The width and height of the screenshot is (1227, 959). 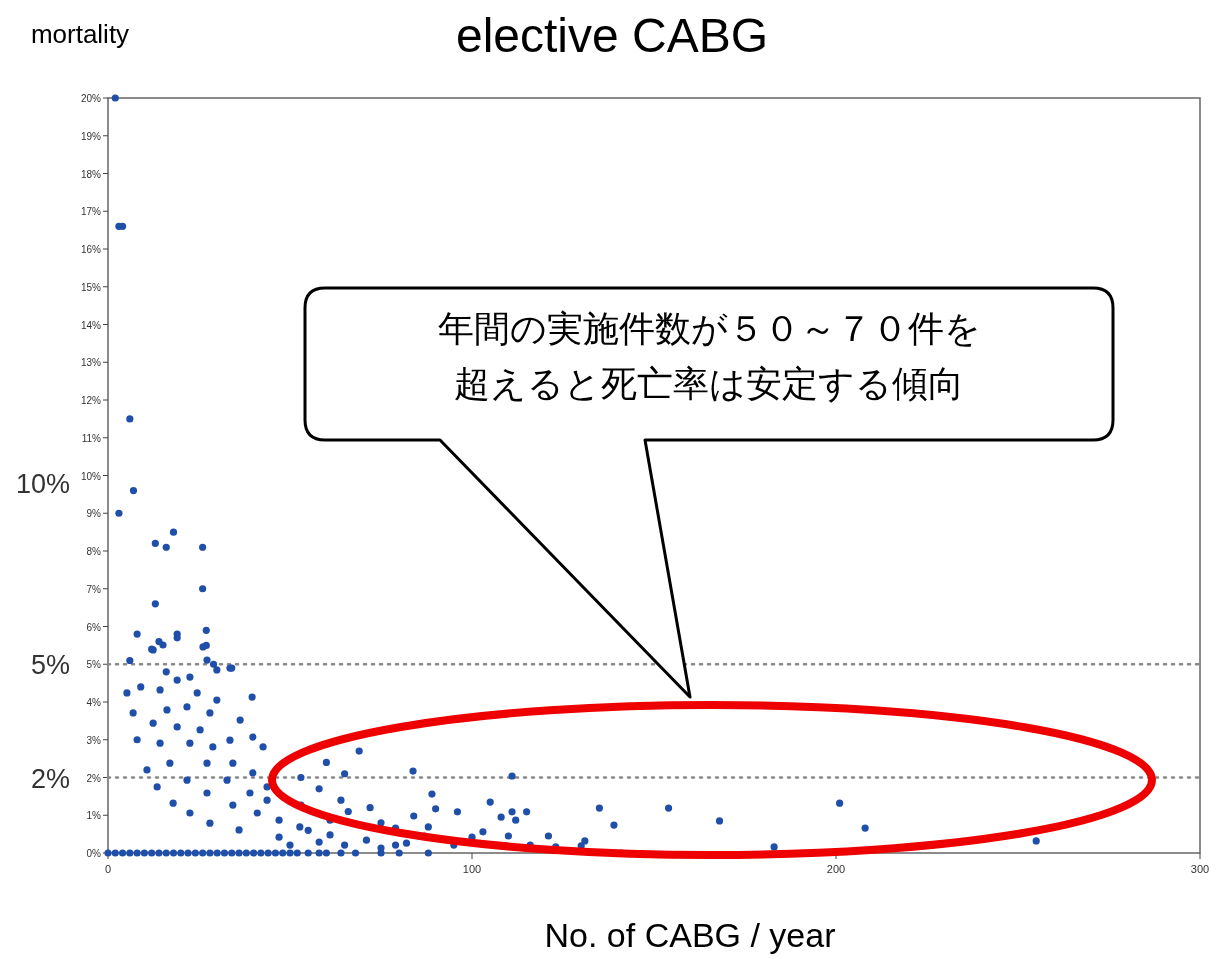 I want to click on y-tick-label: 14%, so click(x=91, y=325).